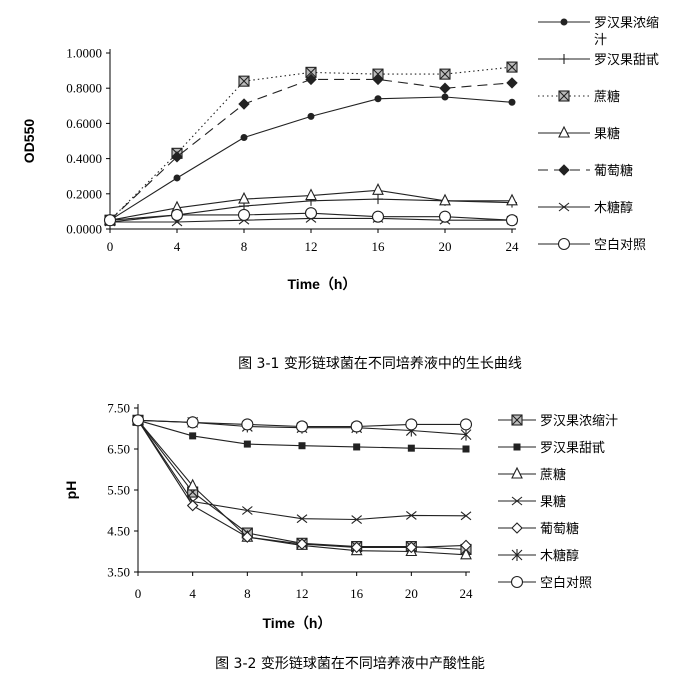  What do you see at coordinates (379, 246) in the screenshot?
I see `growth-x-tick-label: 16` at bounding box center [379, 246].